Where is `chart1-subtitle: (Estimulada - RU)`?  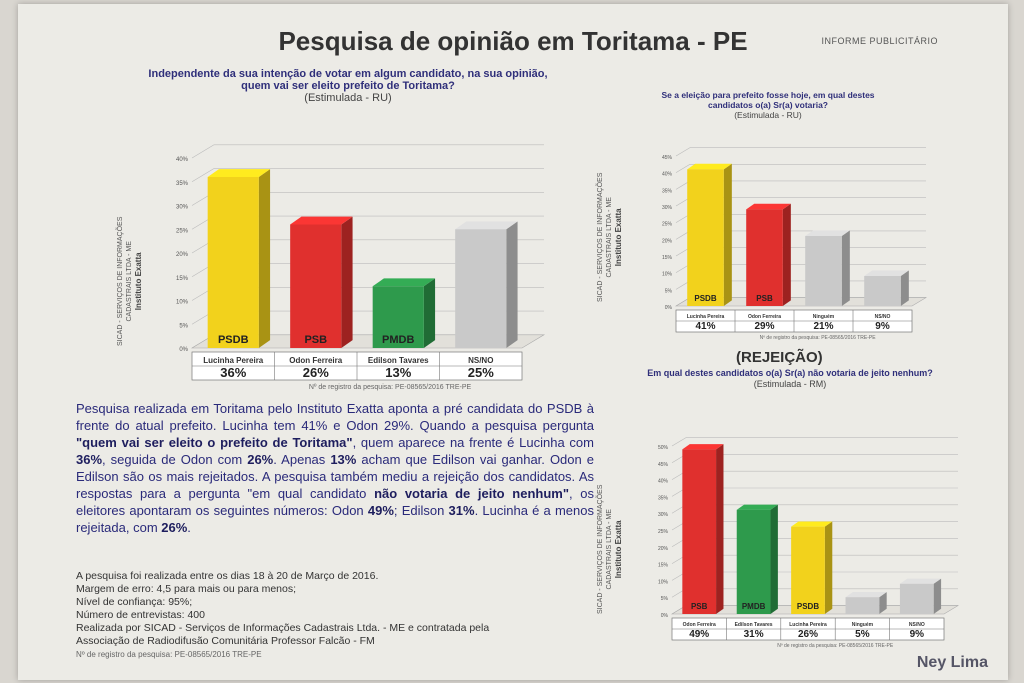
chart1-subtitle: (Estimulada - RU) is located at coordinates (348, 98).